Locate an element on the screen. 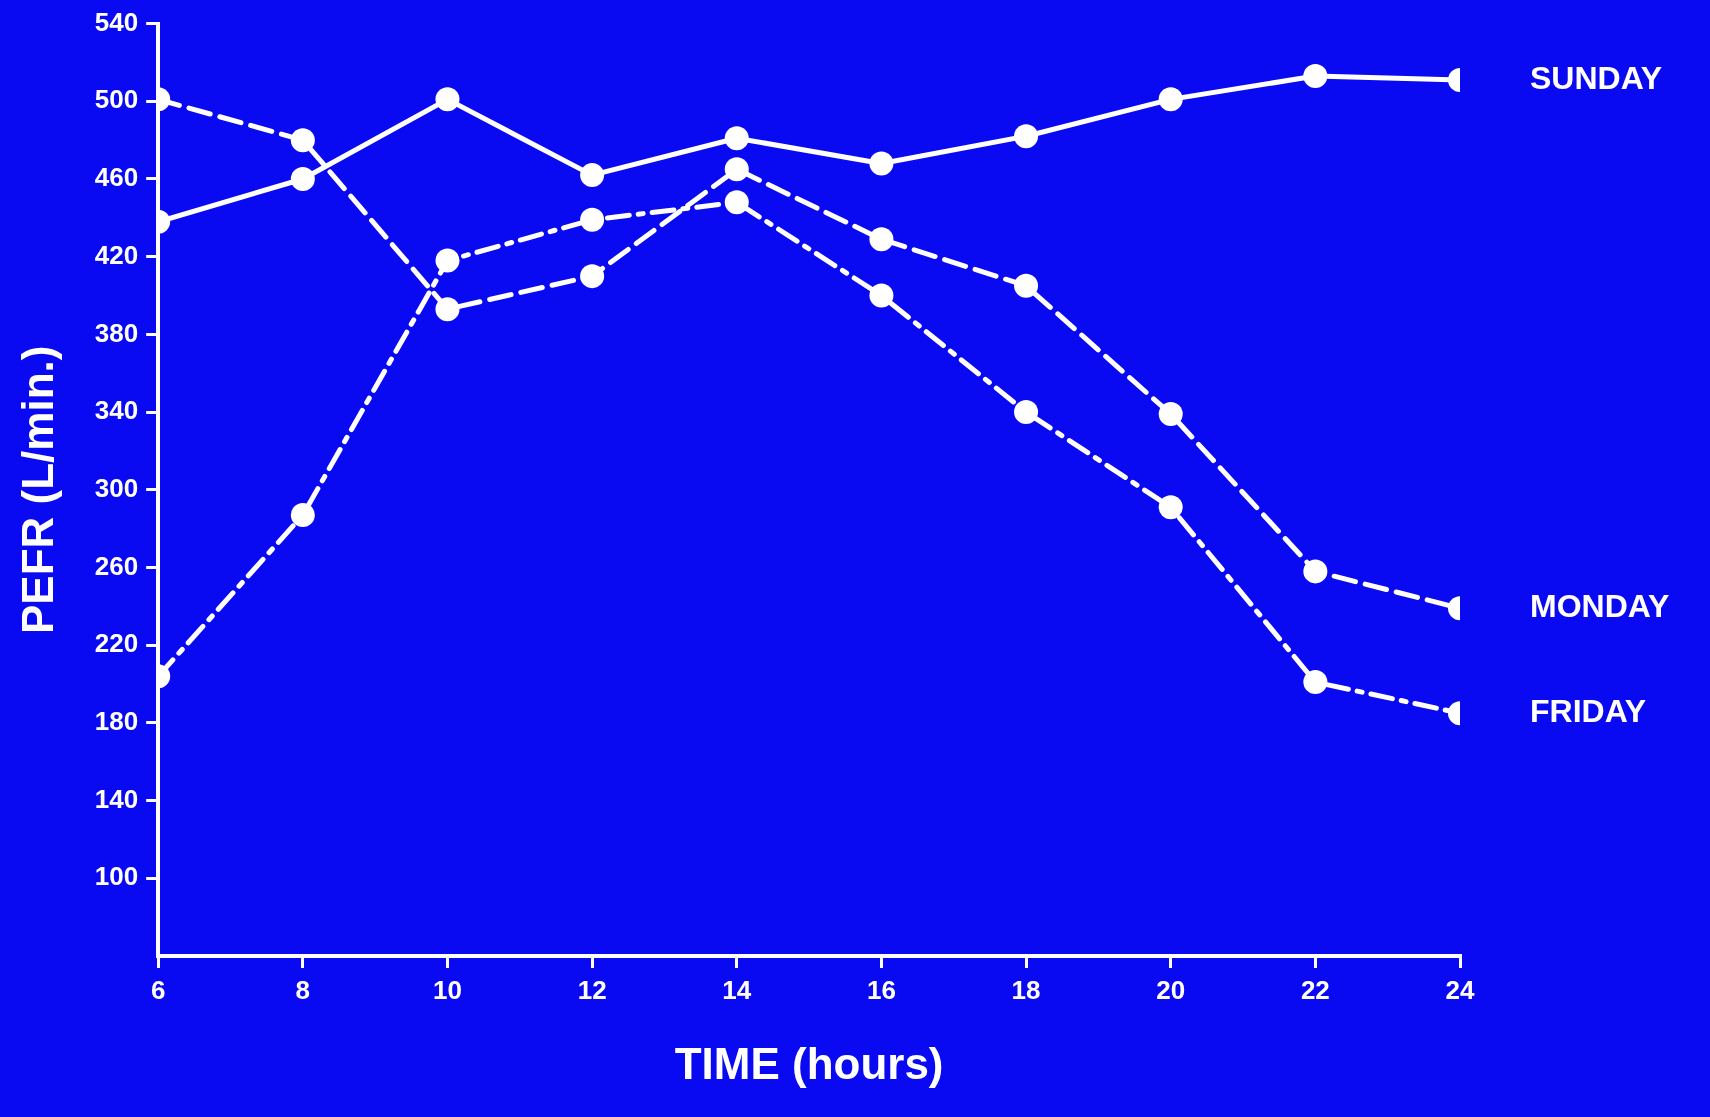 This screenshot has width=1710, height=1117. x-tick-label: 18 is located at coordinates (1026, 989).